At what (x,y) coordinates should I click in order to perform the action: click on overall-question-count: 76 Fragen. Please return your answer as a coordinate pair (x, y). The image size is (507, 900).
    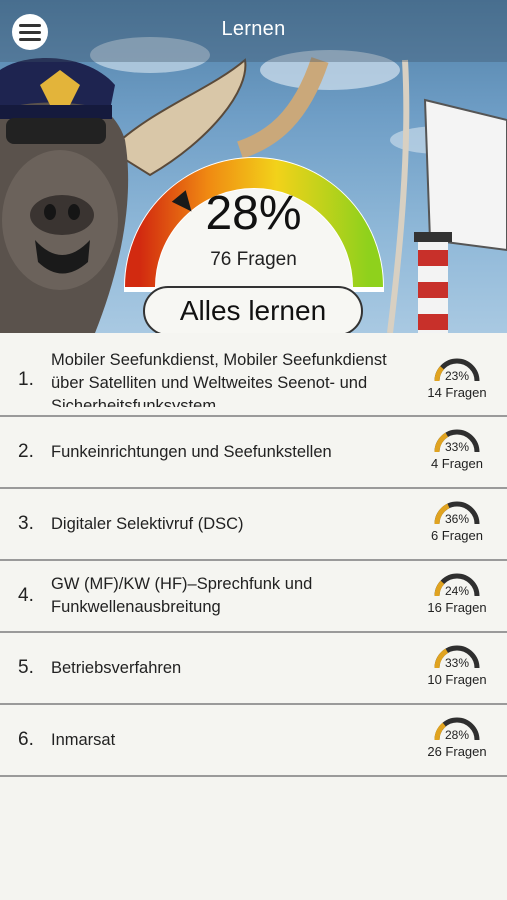
    Looking at the image, I should click on (253, 259).